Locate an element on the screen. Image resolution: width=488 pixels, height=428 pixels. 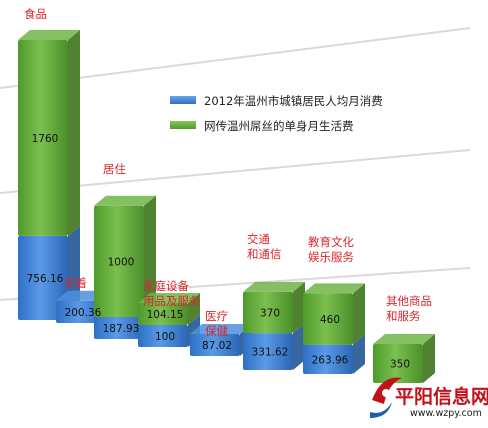
data-label-series-2: 1760 is located at coordinates (45, 139).